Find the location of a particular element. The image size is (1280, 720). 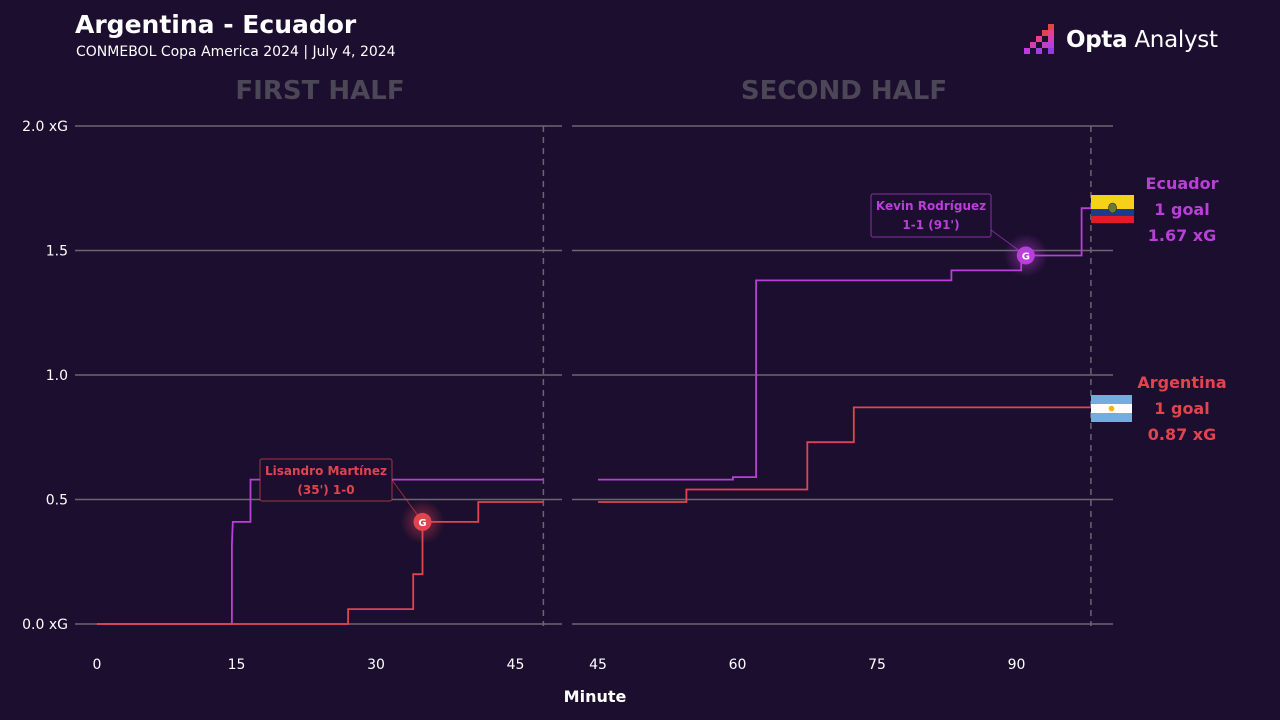

x-axis-label: Minute is located at coordinates (595, 696).